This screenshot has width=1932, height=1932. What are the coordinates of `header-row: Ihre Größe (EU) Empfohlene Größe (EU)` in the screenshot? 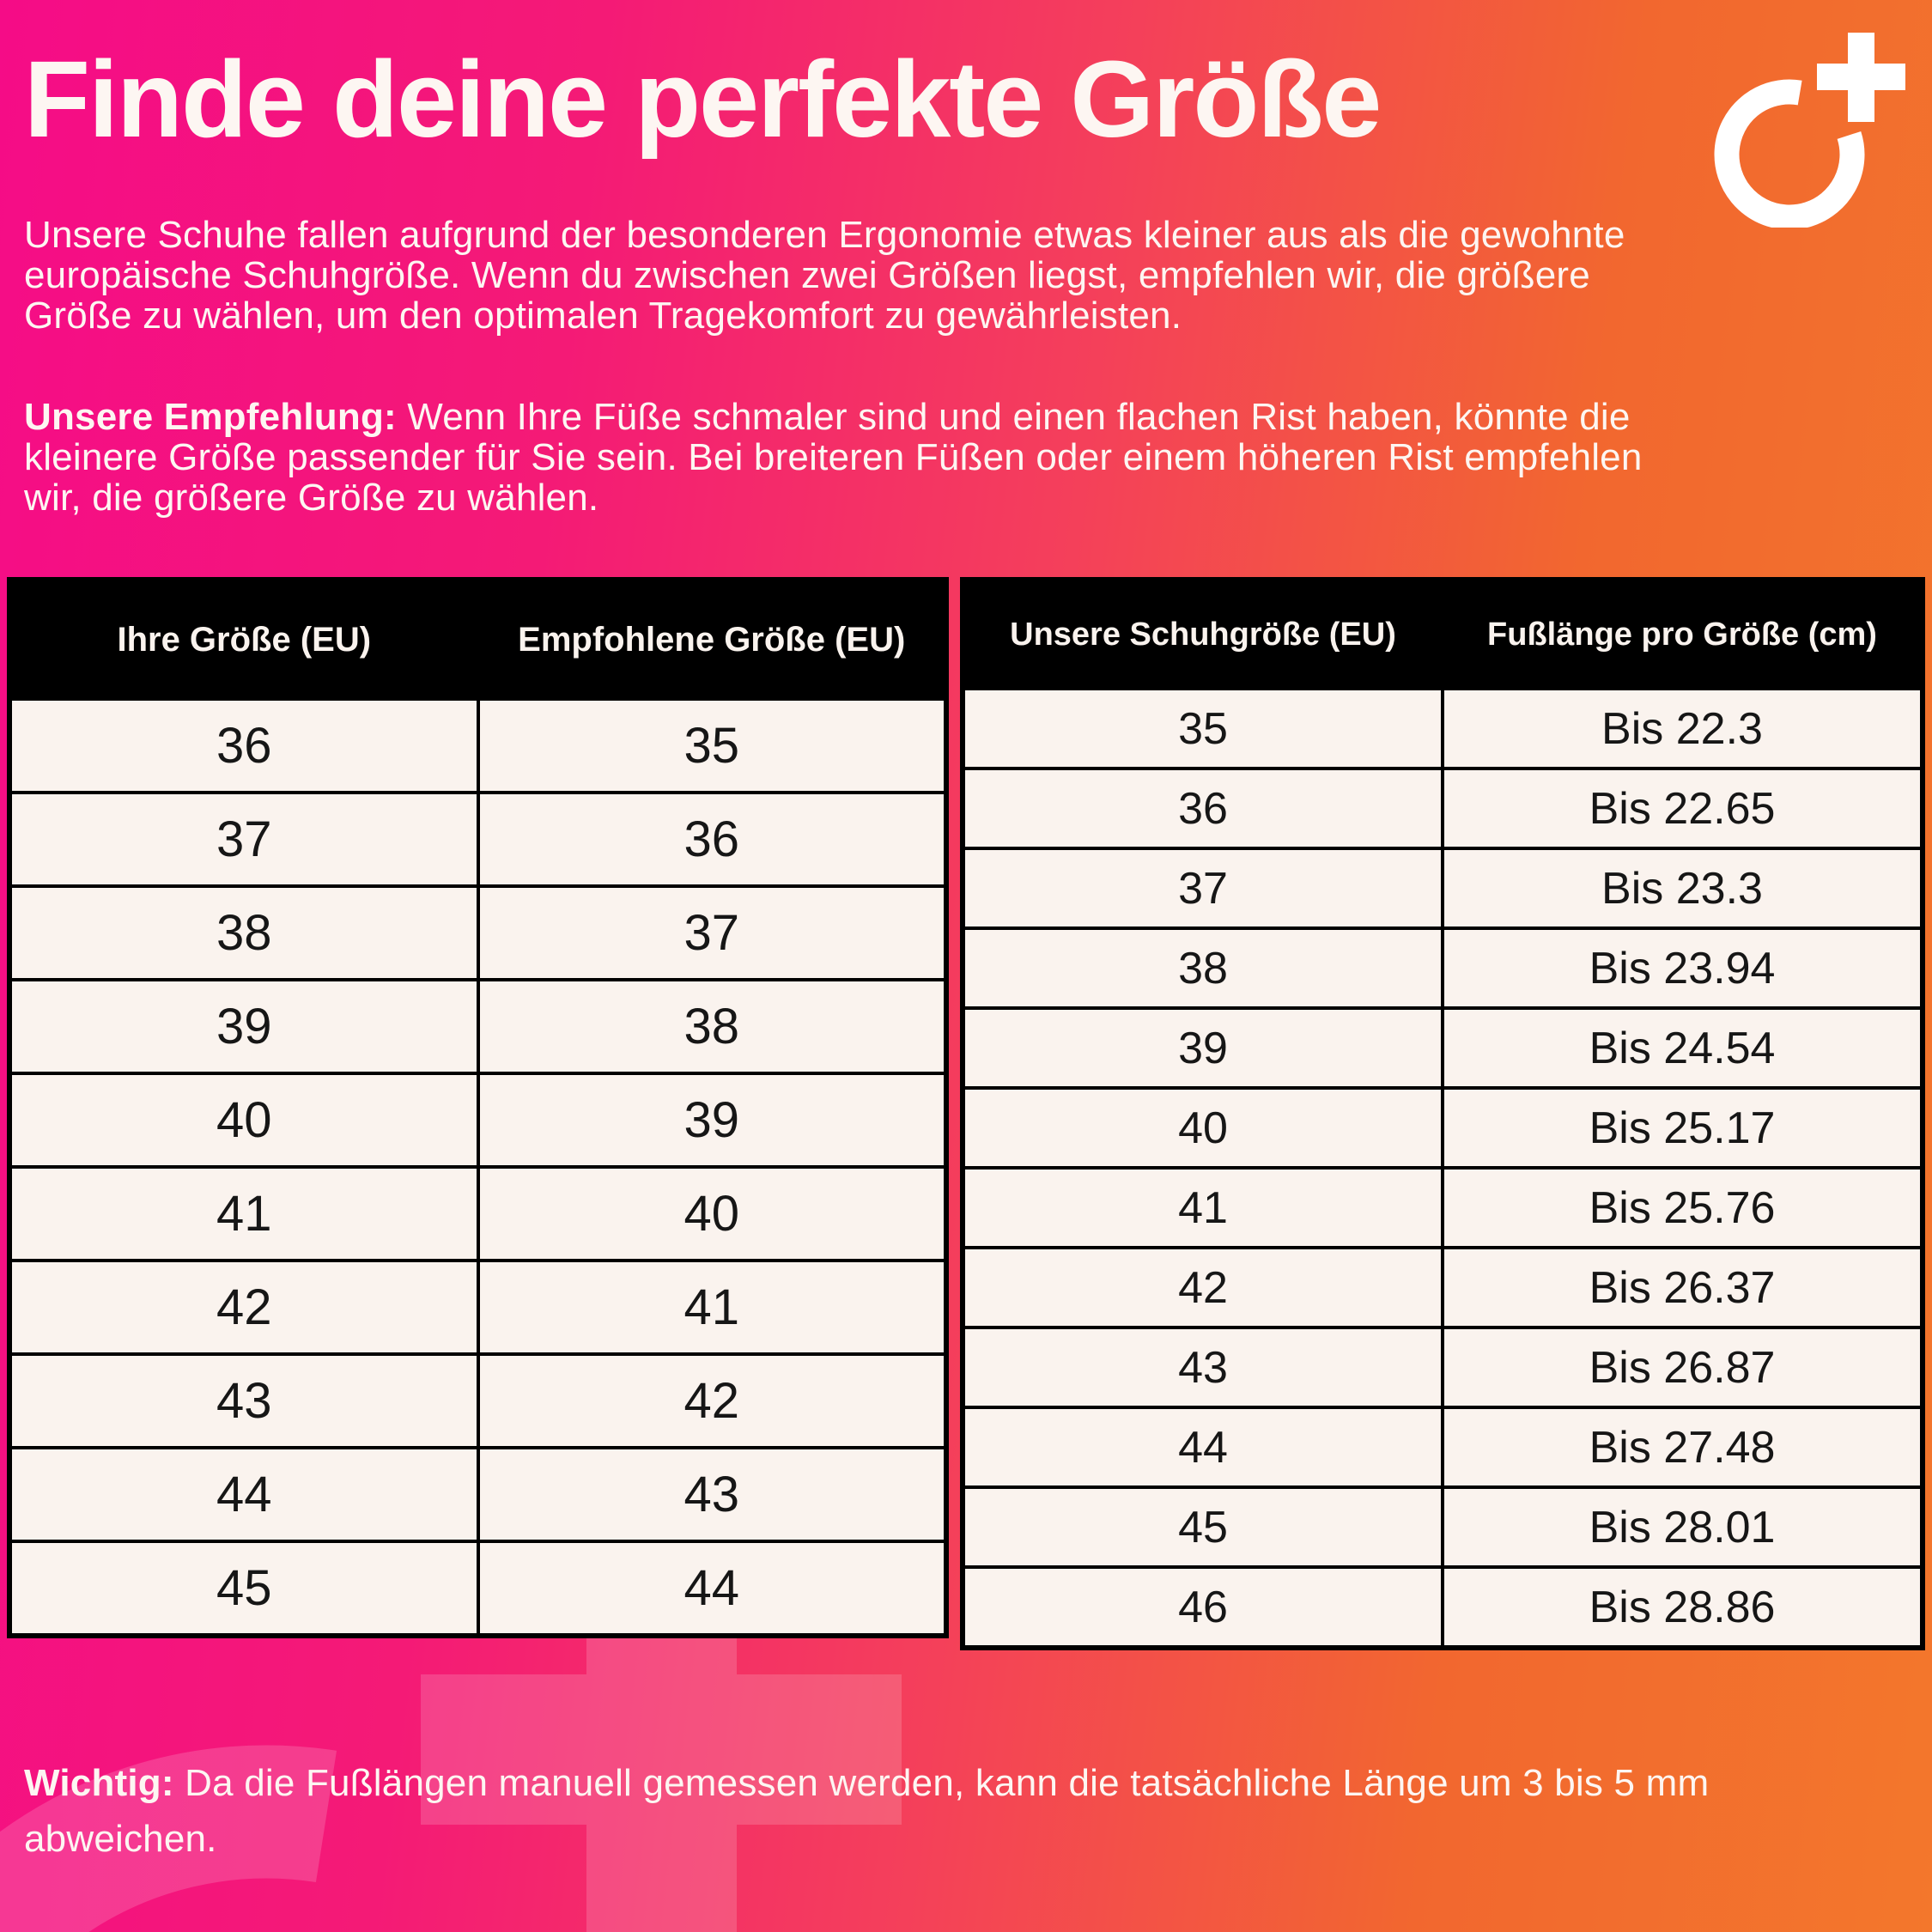 It's located at (478, 640).